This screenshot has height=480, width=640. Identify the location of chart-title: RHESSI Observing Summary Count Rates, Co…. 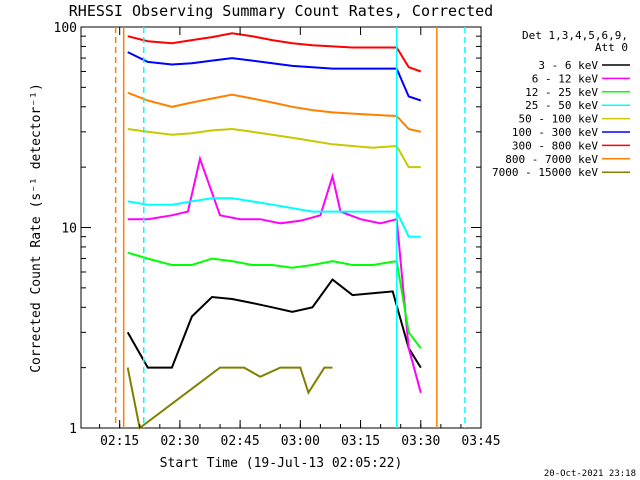
(281, 11).